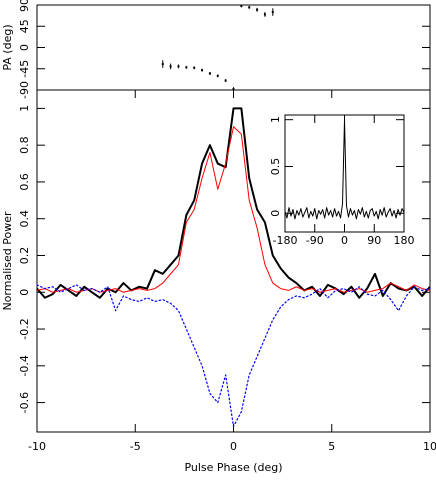 The width and height of the screenshot is (436, 480). What do you see at coordinates (7, 47) in the screenshot?
I see `y-axis-label: PA (deg)` at bounding box center [7, 47].